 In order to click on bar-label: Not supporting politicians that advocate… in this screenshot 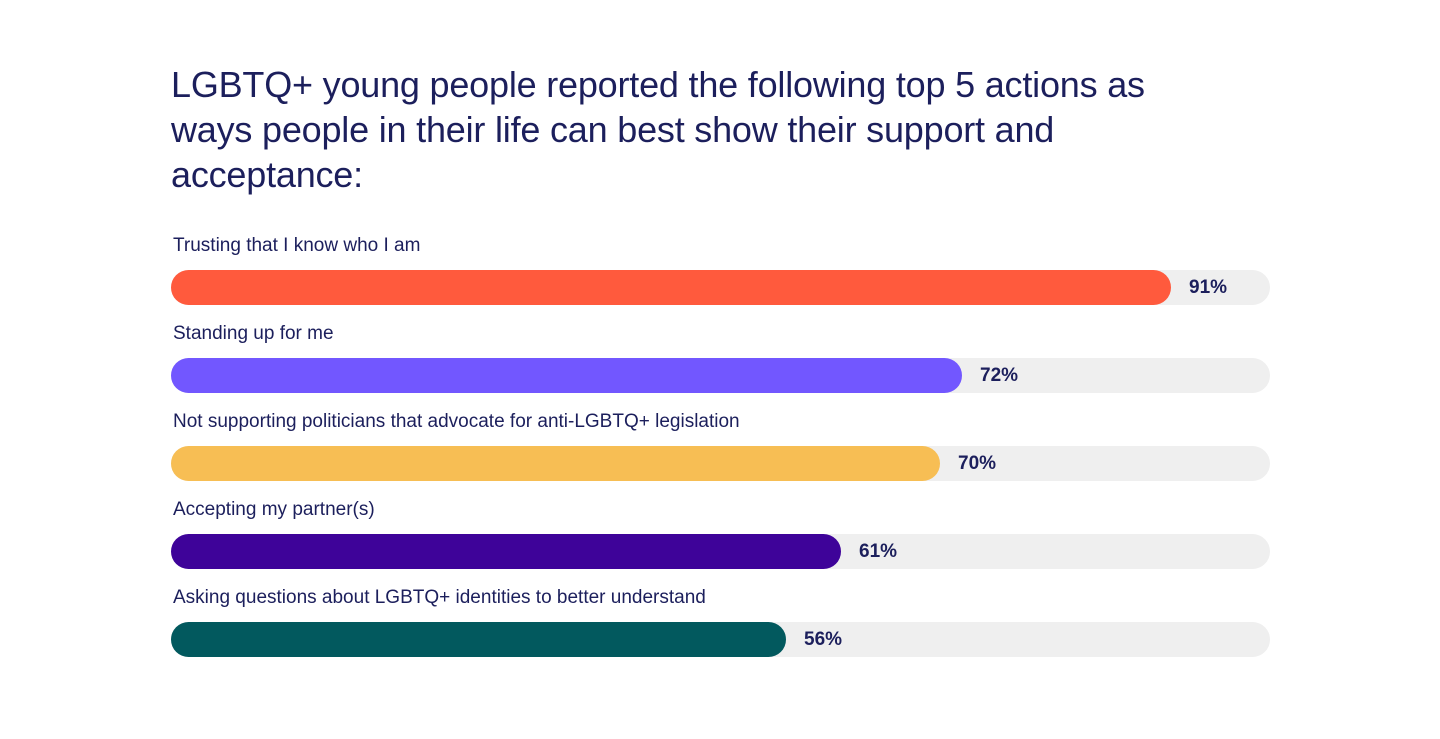, I will do `click(456, 421)`.